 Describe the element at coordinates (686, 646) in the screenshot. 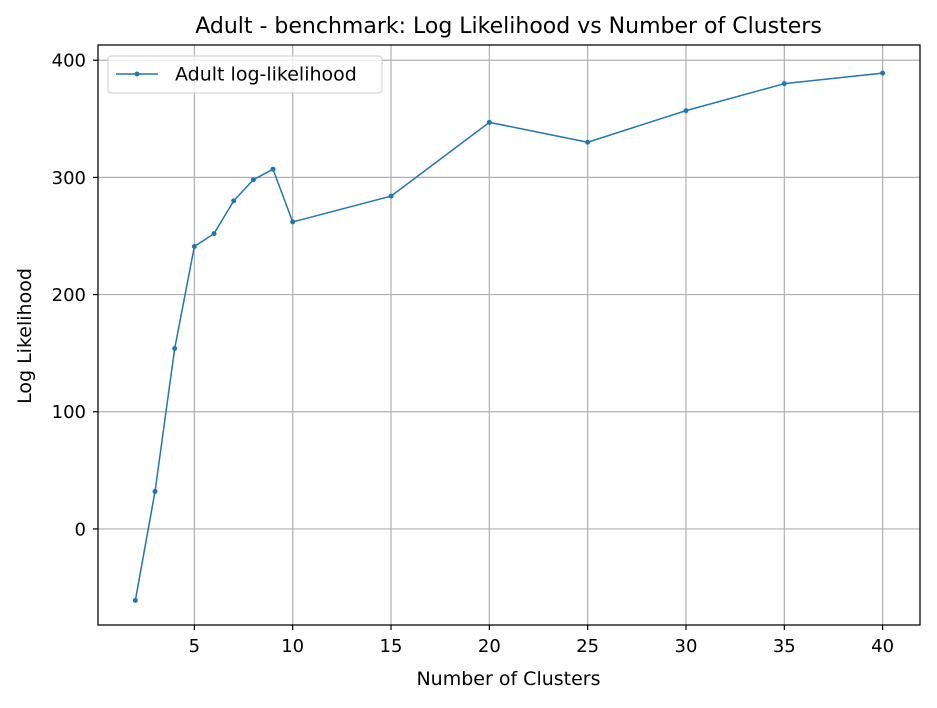

I see `x-tick-label: 30` at that location.